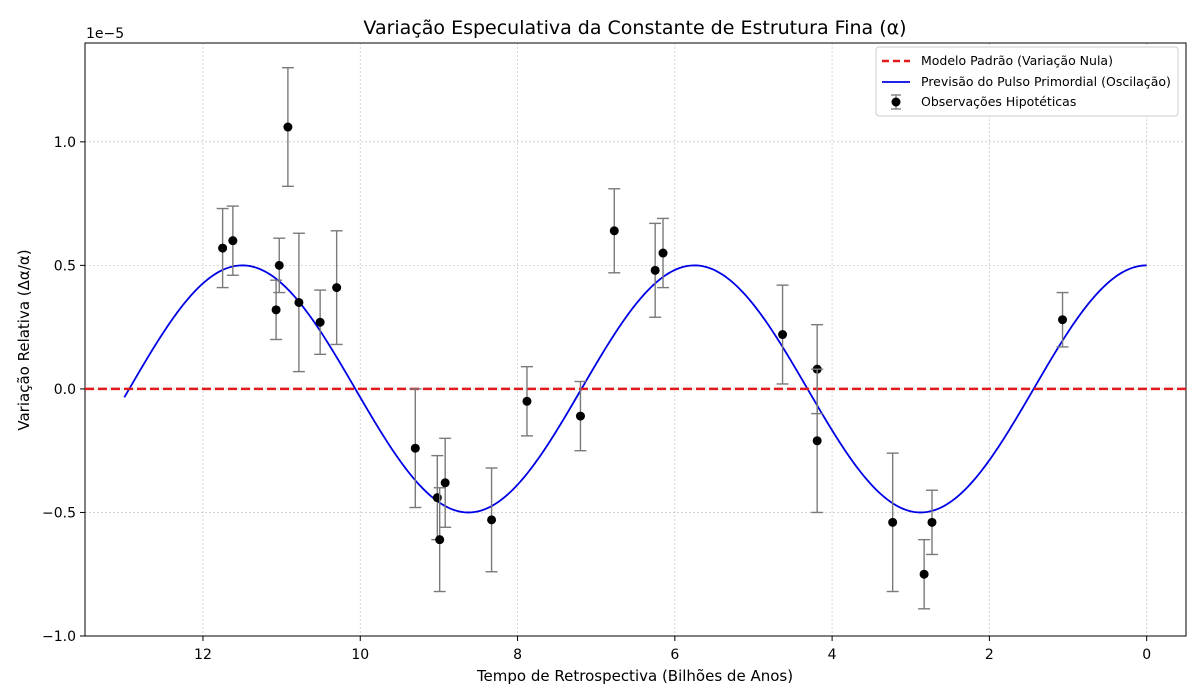  I want to click on legend-model-label: Previsão do Pulso Primordial (Oscilação), so click(1046, 81).